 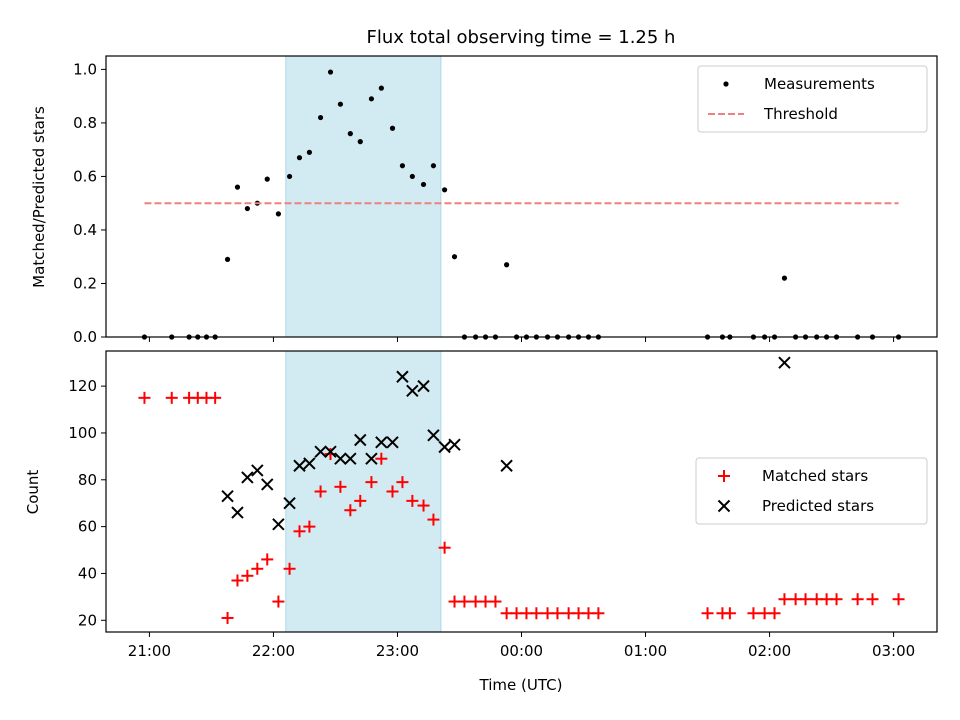 What do you see at coordinates (521, 685) in the screenshot?
I see `x-axis-label: Time (UTC)` at bounding box center [521, 685].